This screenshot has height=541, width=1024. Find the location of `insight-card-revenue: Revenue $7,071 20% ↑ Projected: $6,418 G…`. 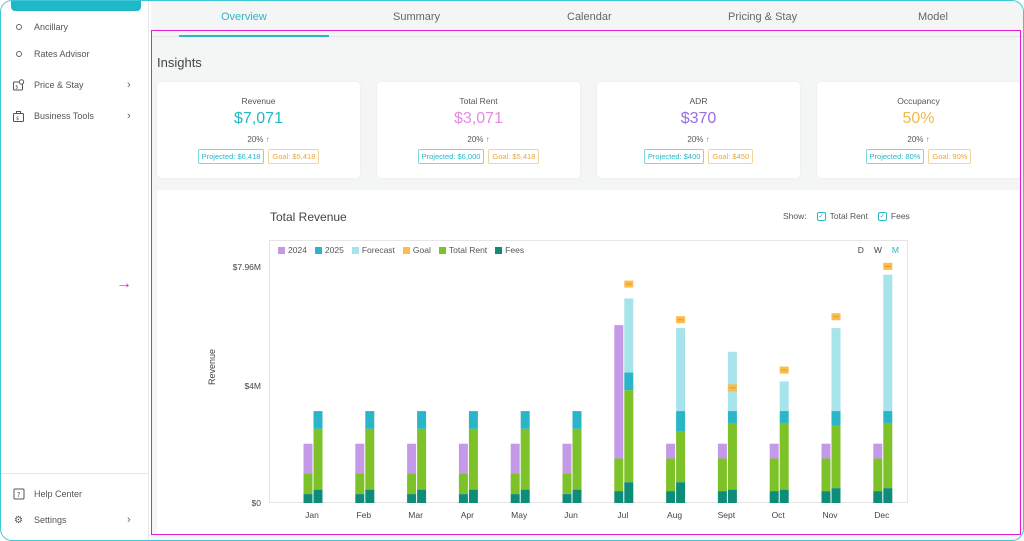

insight-card-revenue: Revenue $7,071 20% ↑ Projected: $6,418 G… is located at coordinates (258, 130).